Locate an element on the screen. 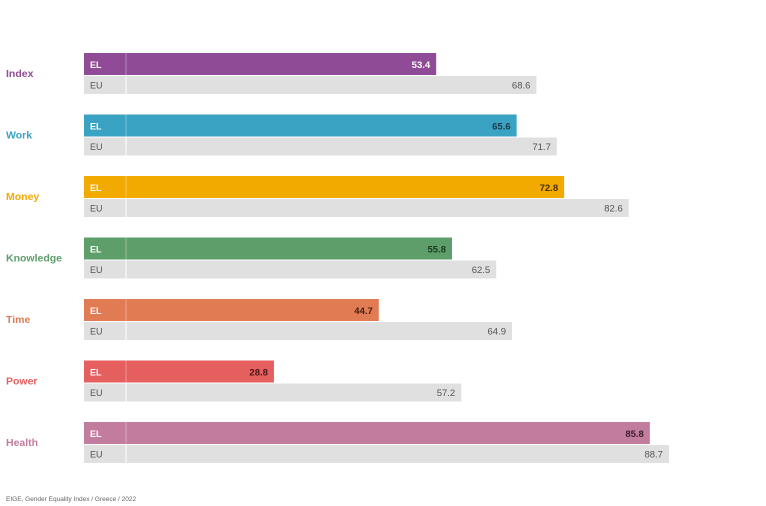 This screenshot has width=766, height=506. bar-el-tag-money: EL is located at coordinates (96, 188).